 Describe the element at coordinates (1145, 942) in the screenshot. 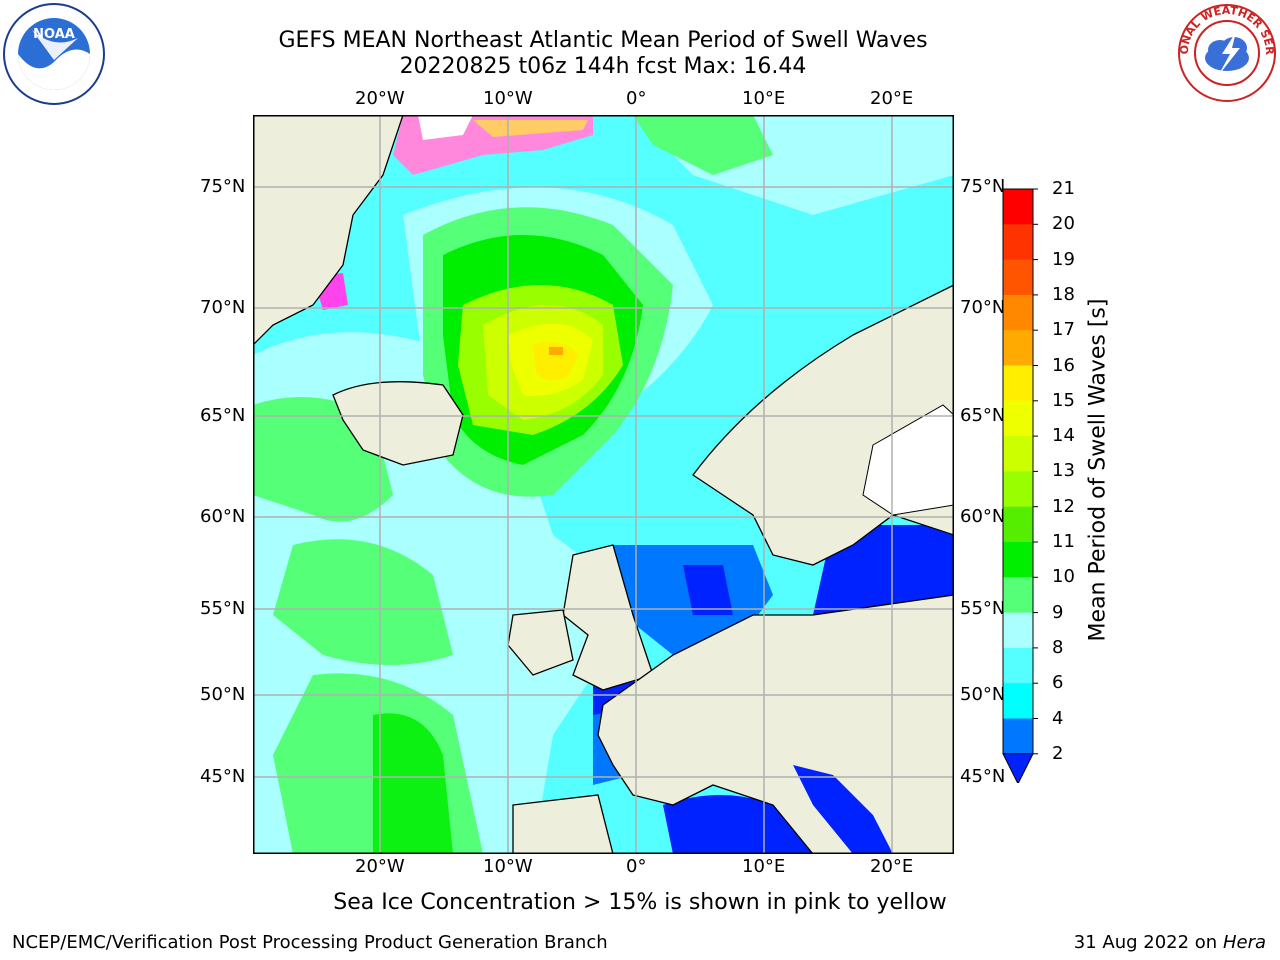

I see `footer-date-text: 31 Aug 2022 on` at that location.